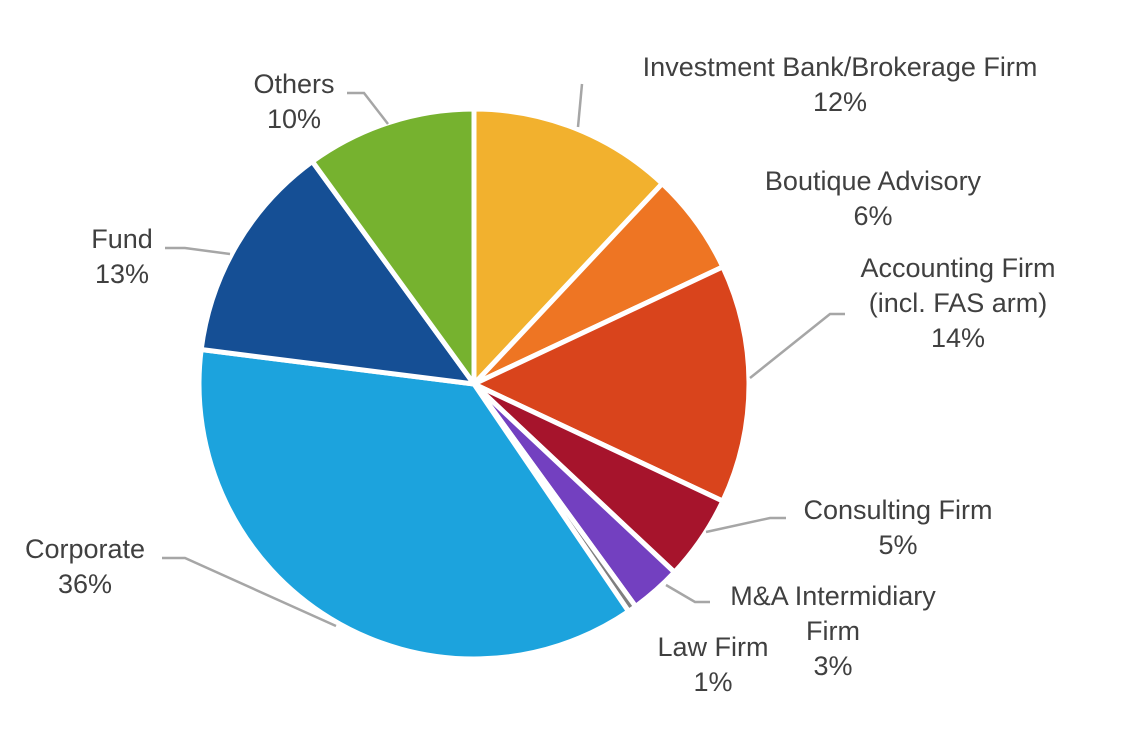 This screenshot has width=1131, height=732. What do you see at coordinates (873, 198) in the screenshot?
I see `slice-label-boutique-advisory: Boutique Advisory 6%` at bounding box center [873, 198].